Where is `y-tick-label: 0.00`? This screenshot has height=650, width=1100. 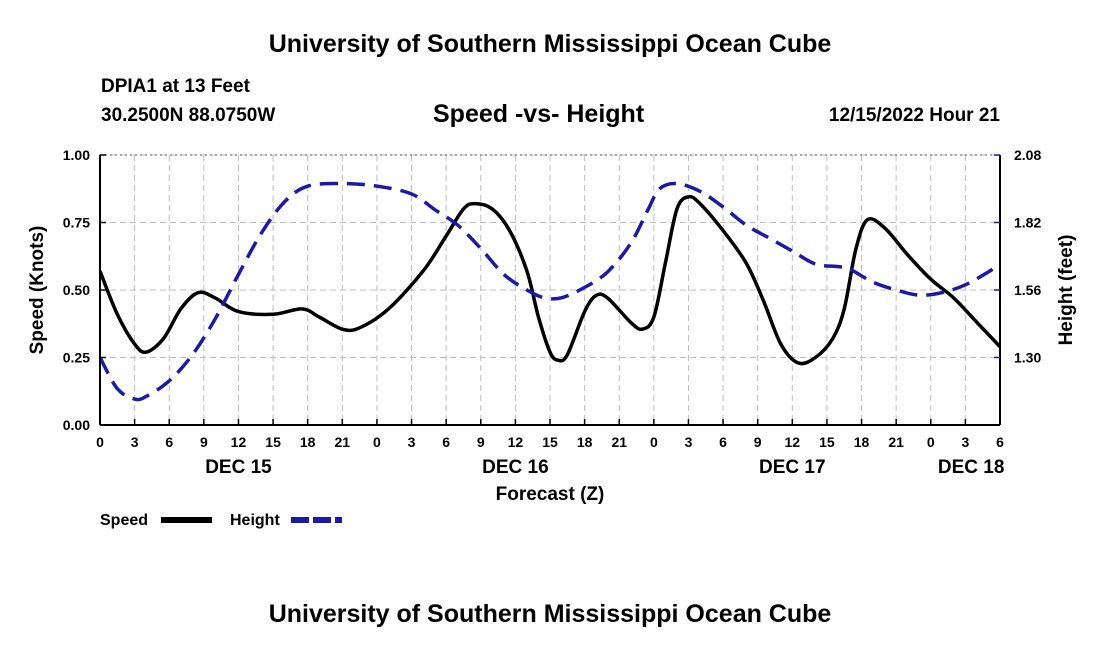 y-tick-label: 0.00 is located at coordinates (76, 425).